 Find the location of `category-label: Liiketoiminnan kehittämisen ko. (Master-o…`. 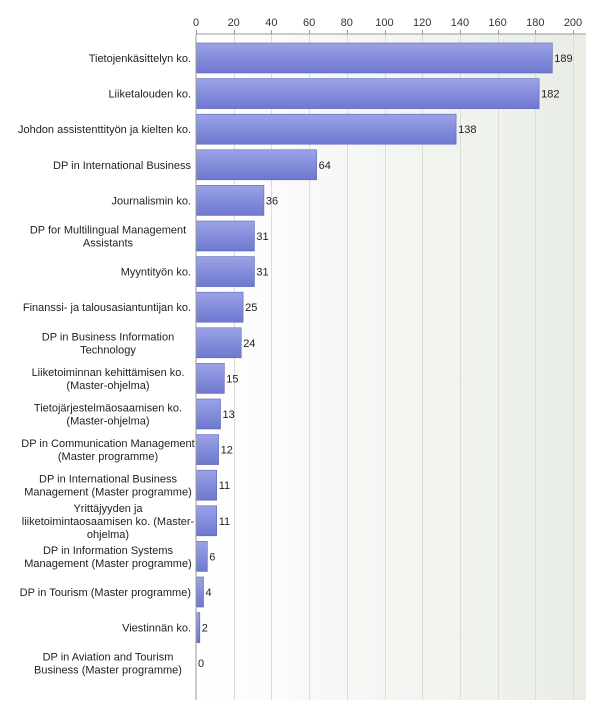

category-label: Liiketoiminnan kehittämisen ko. (Master-o… is located at coordinates (108, 379).